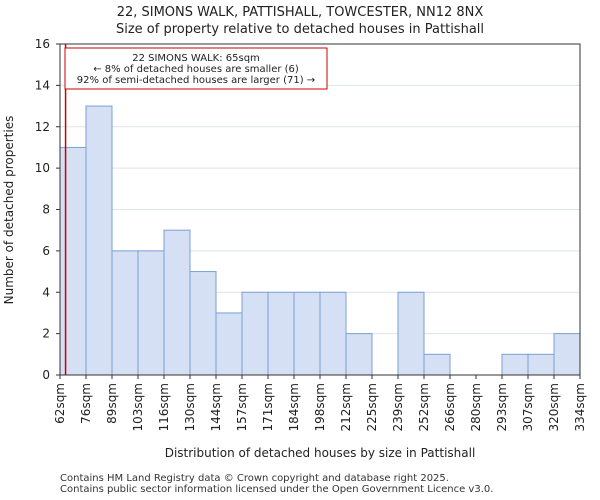 Image resolution: width=600 pixels, height=500 pixels. What do you see at coordinates (268, 407) in the screenshot?
I see `x-tick-label: 171sqm` at bounding box center [268, 407].